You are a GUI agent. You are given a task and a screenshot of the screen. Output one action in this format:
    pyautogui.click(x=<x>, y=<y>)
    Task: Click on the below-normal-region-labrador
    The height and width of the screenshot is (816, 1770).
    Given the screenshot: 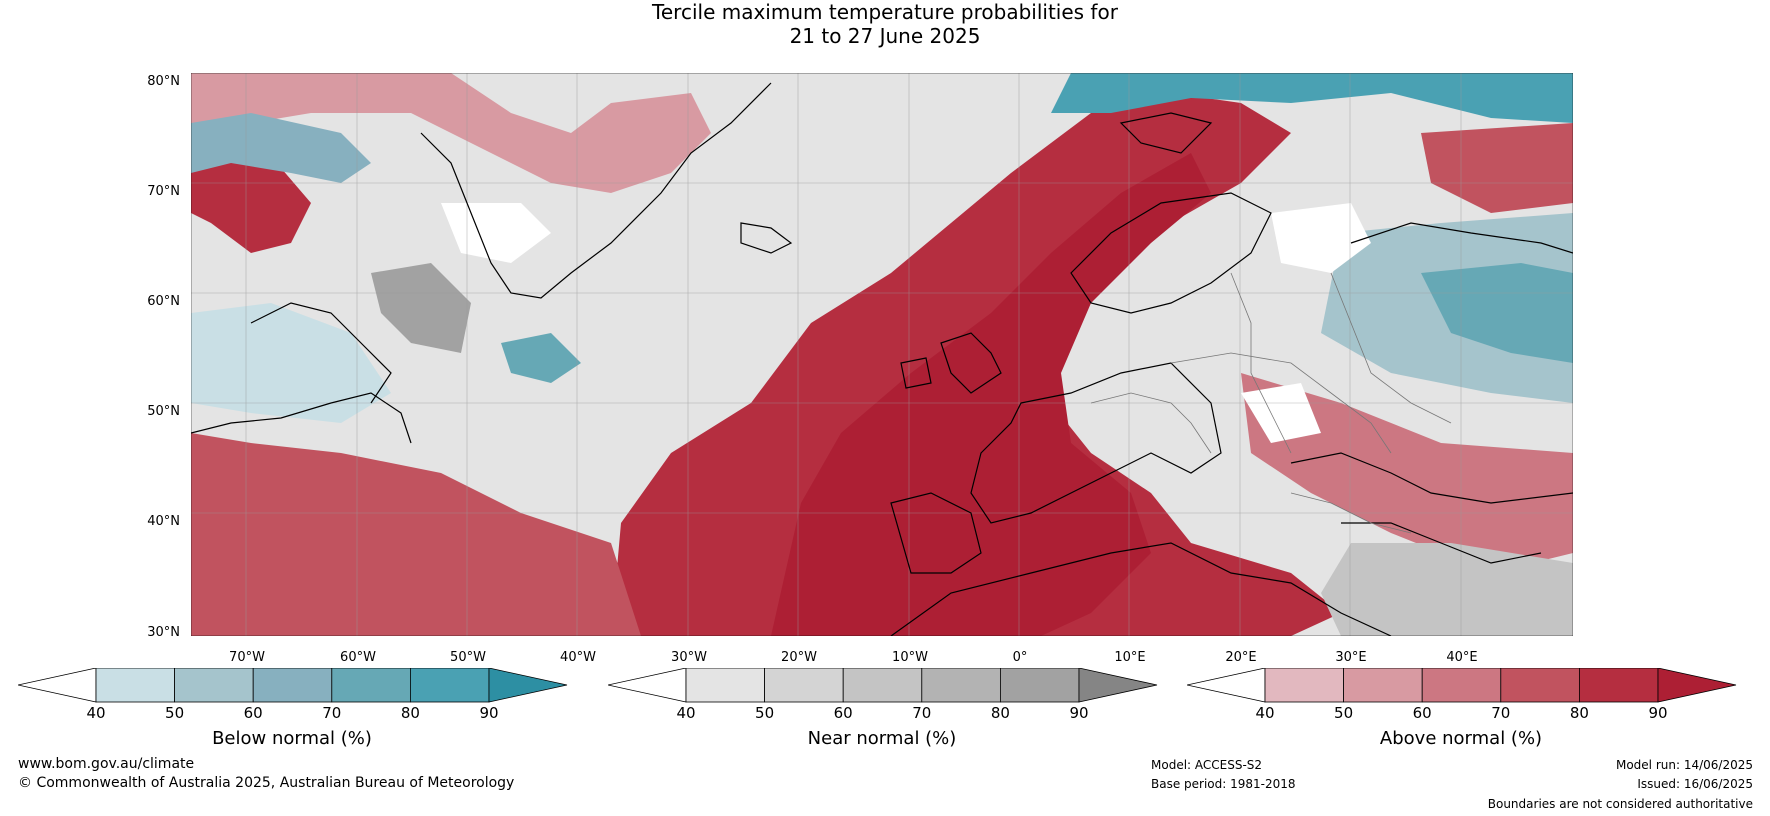 What is the action you would take?
    pyautogui.click(x=281, y=148)
    